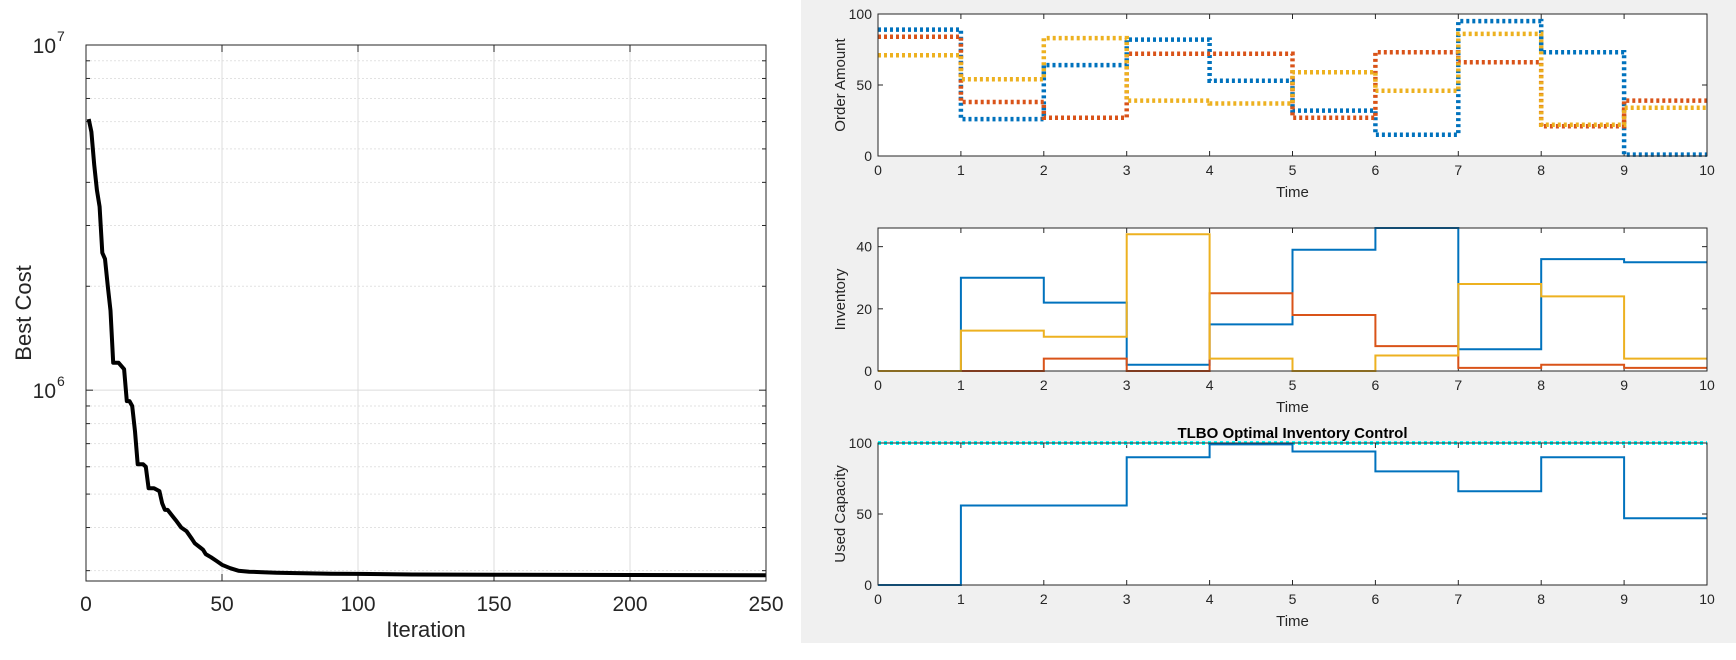  Describe the element at coordinates (493, 604) in the screenshot. I see `x-tick-label: 150` at that location.